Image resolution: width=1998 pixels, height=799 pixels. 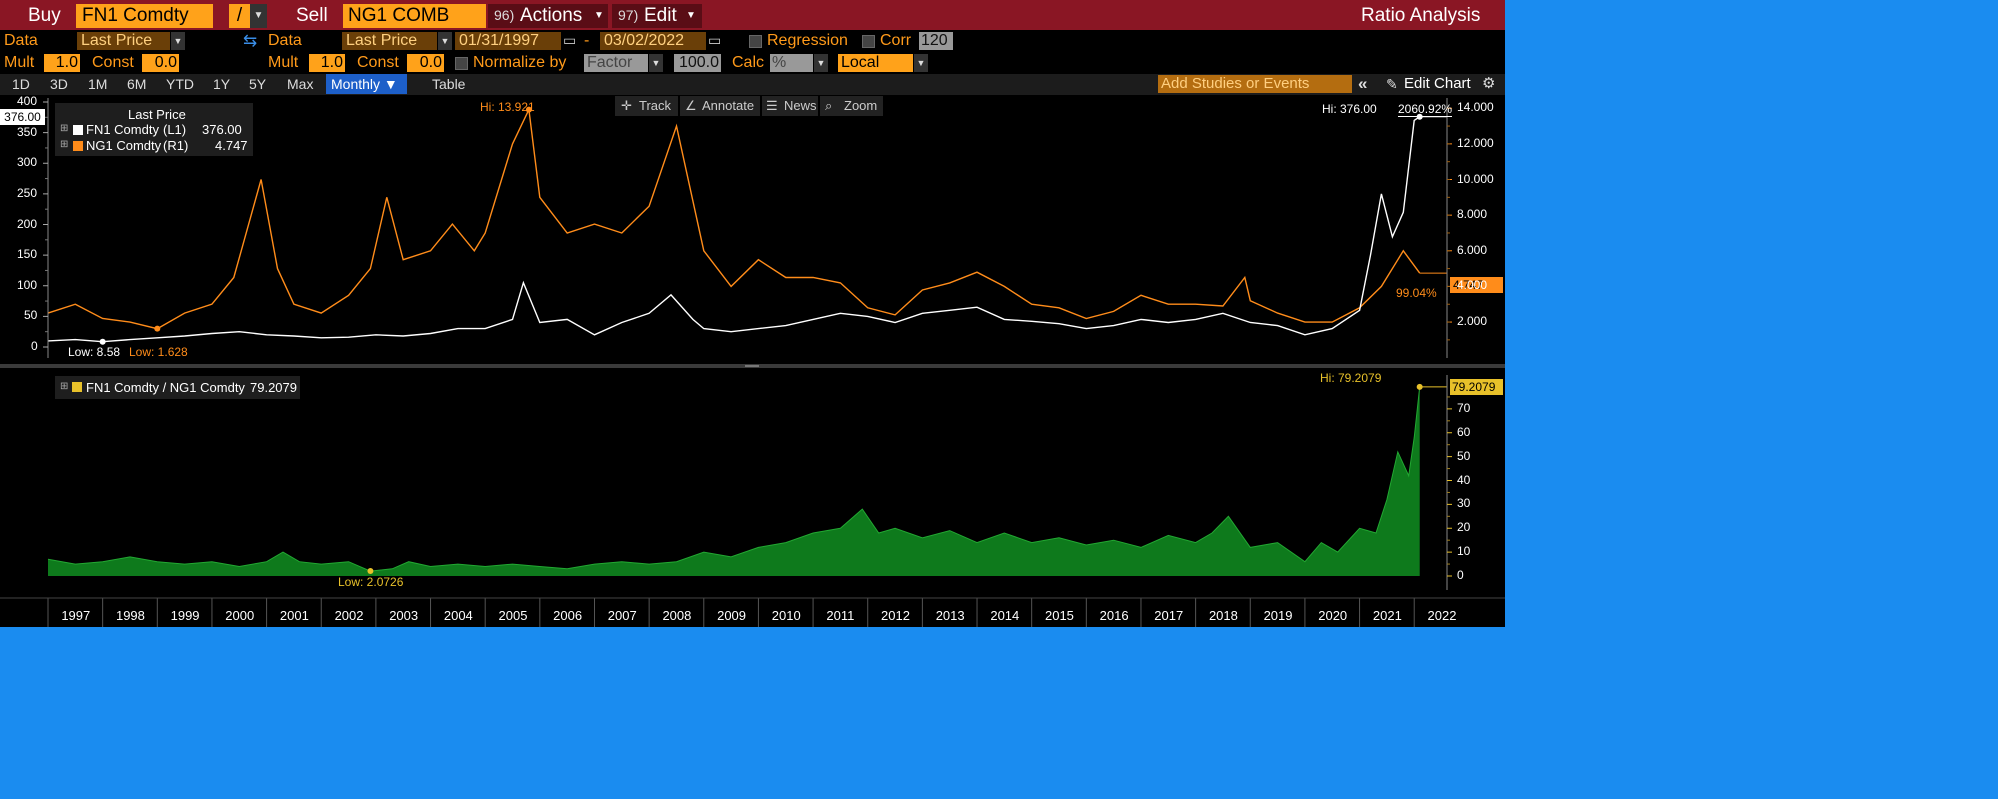 What do you see at coordinates (425, 63) in the screenshot?
I see `const2-field: 0.0` at bounding box center [425, 63].